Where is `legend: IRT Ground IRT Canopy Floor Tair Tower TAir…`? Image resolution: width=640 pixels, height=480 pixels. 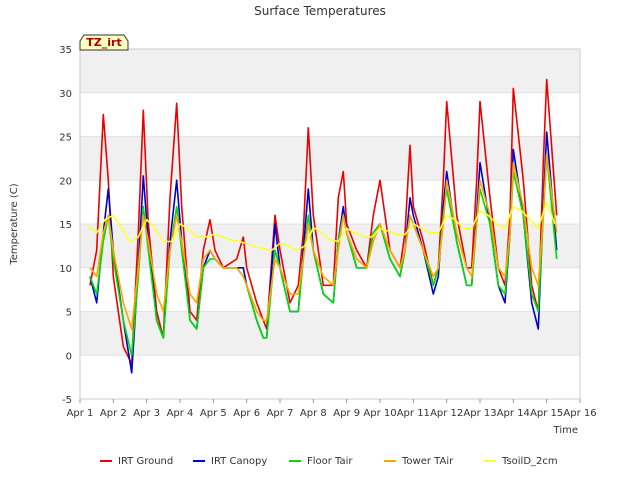 legend: IRT Ground IRT Canopy Floor Tair Tower TAir… is located at coordinates (329, 461).